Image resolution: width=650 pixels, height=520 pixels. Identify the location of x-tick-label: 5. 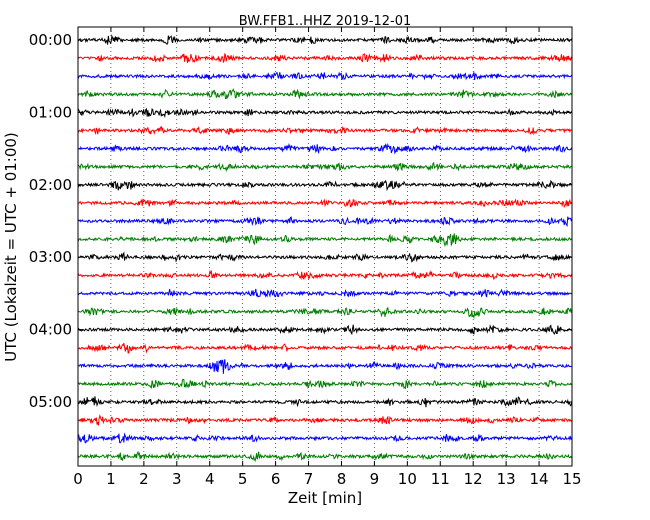
(243, 479).